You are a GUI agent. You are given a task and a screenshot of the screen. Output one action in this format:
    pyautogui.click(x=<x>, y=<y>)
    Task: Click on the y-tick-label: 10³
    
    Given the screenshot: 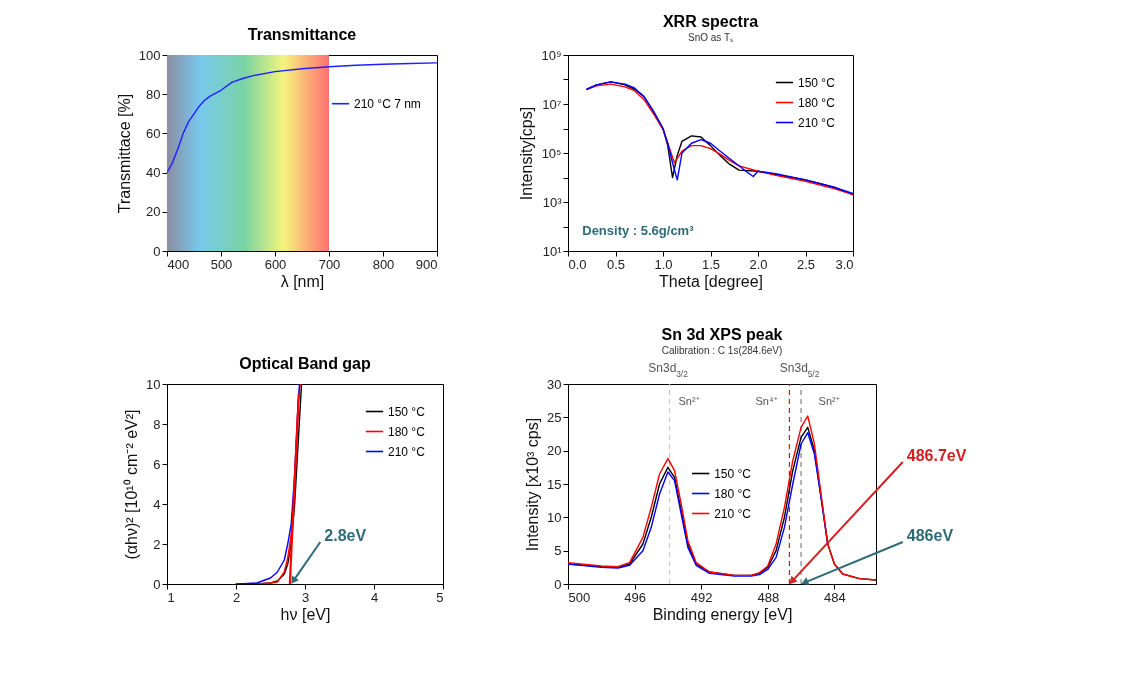 What is the action you would take?
    pyautogui.click(x=552, y=202)
    